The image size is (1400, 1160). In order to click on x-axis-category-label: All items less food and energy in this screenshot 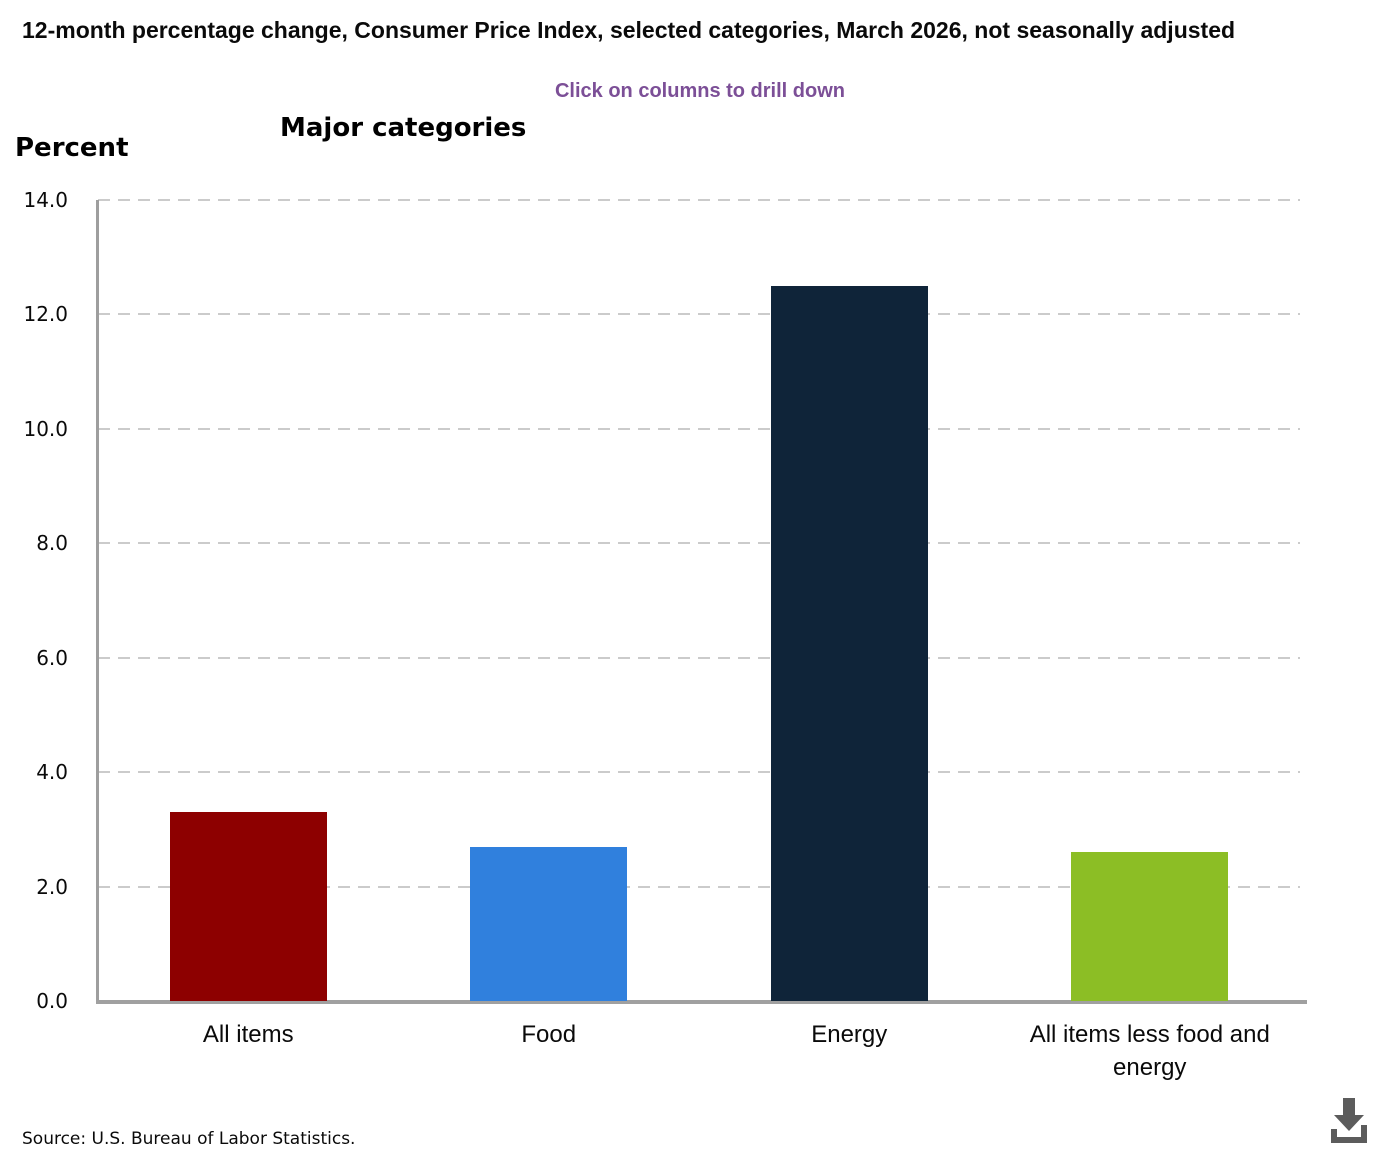, I will do `click(1149, 1051)`.